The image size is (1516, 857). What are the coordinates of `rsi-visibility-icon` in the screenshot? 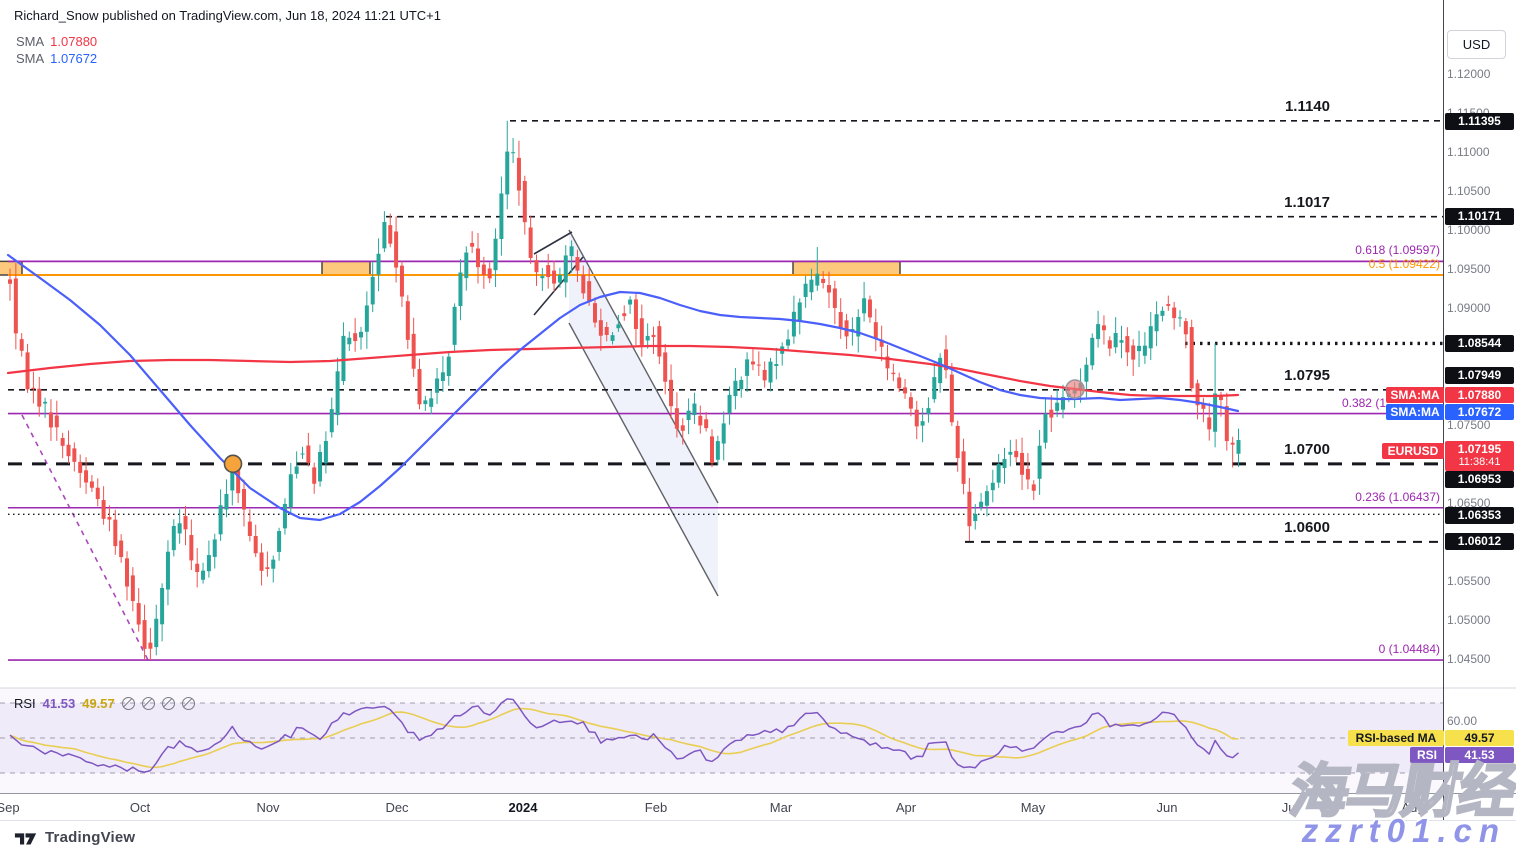 It's located at (128, 703).